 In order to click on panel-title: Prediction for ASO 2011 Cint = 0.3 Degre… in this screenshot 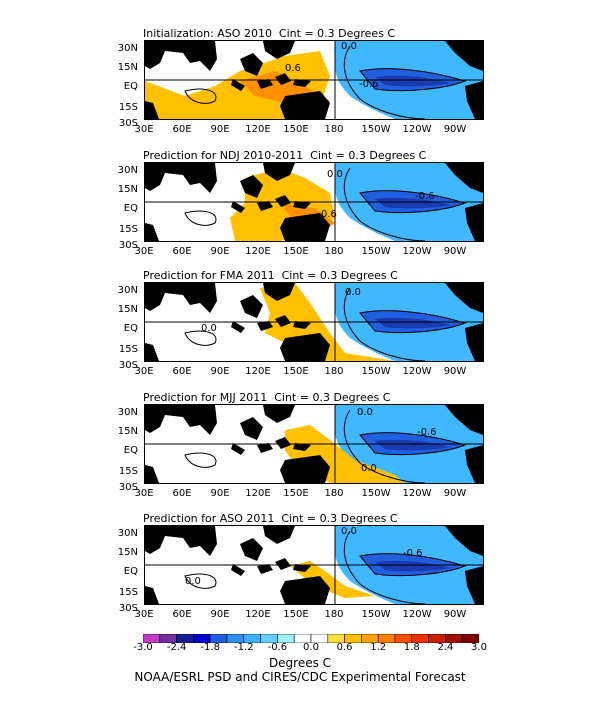, I will do `click(270, 518)`.